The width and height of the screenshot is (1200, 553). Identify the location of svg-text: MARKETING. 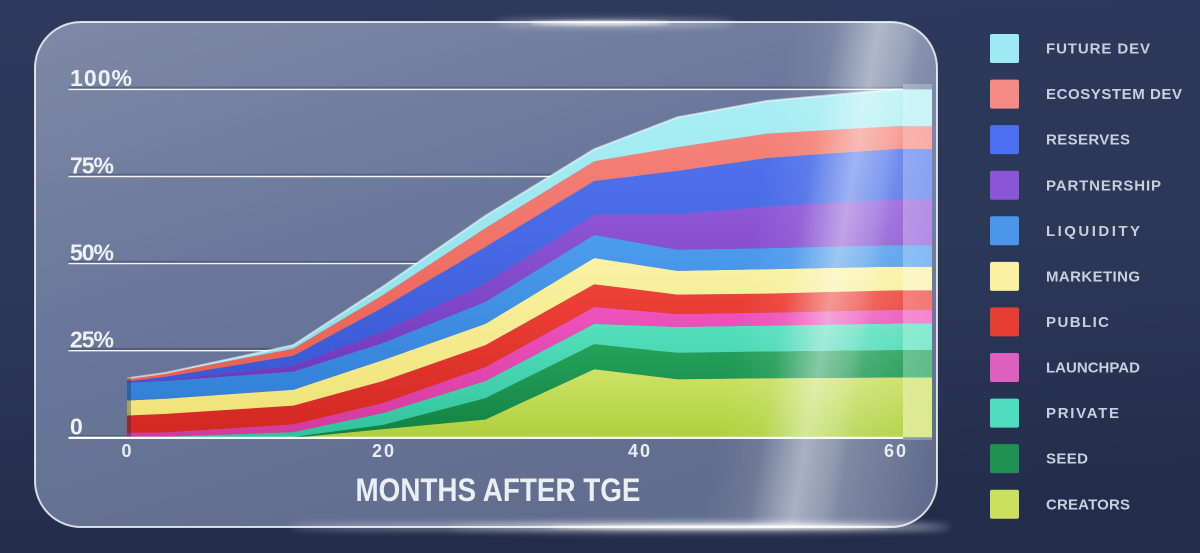
(1093, 277).